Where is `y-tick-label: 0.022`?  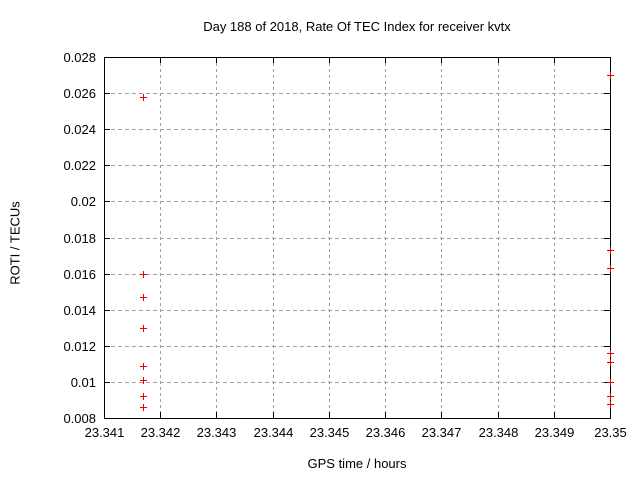
y-tick-label: 0.022 is located at coordinates (79, 165).